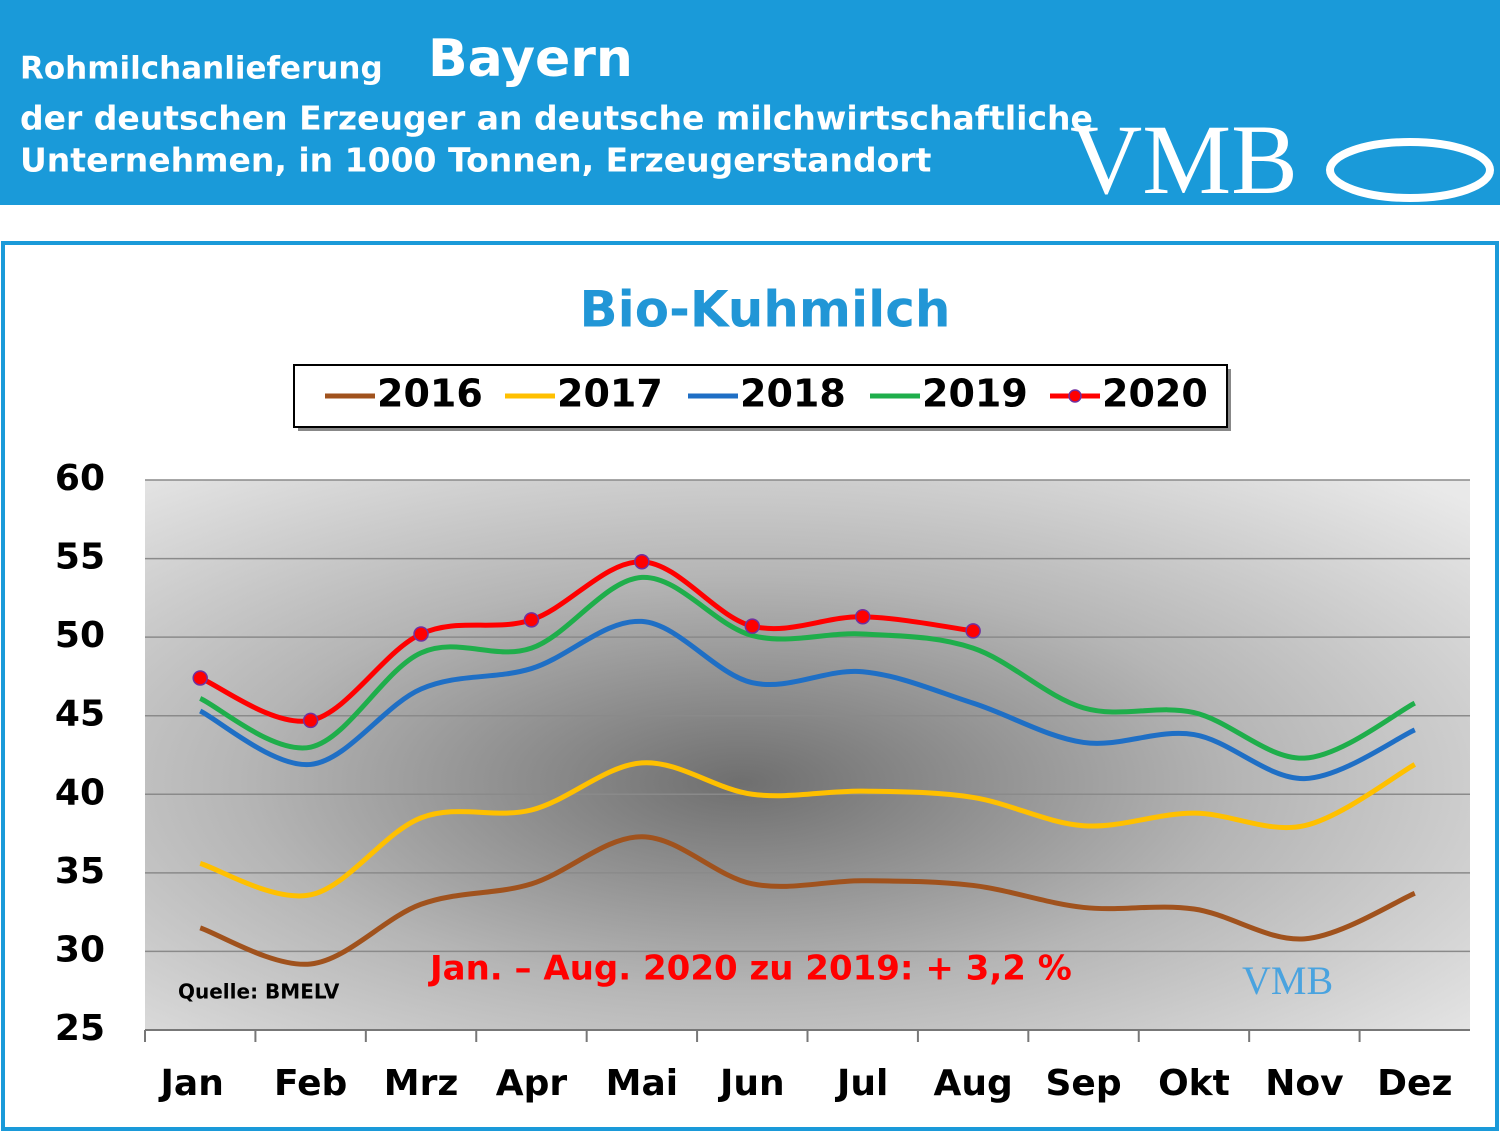 Image resolution: width=1500 pixels, height=1136 pixels. Describe the element at coordinates (1155, 394) in the screenshot. I see `legend-label: 2020` at that location.